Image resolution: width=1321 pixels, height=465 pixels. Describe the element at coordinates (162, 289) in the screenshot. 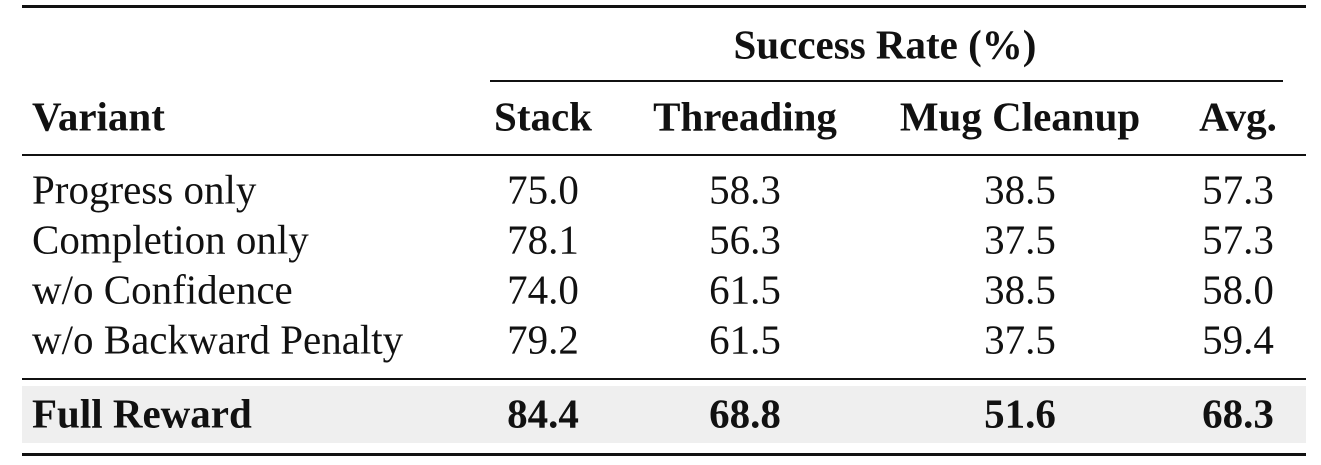

I see `row-label: w/o Confidence` at that location.